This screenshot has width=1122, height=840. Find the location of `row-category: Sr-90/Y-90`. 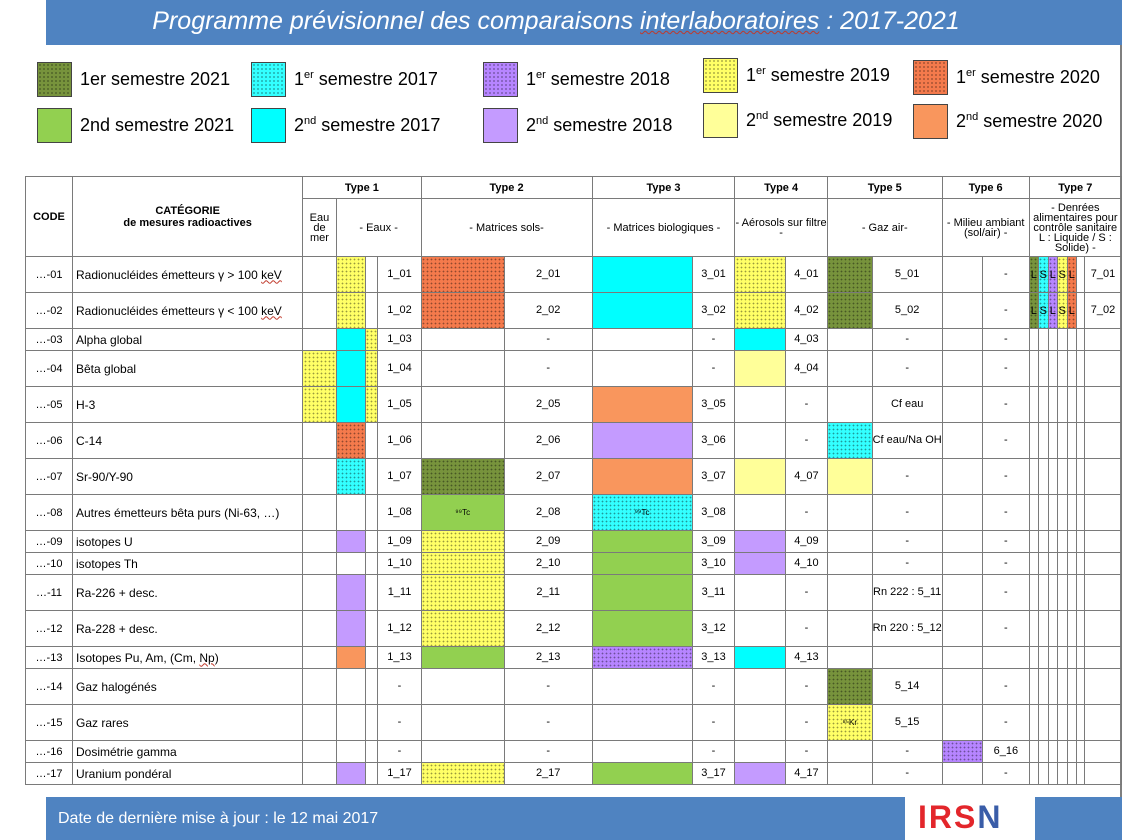

row-category: Sr-90/Y-90 is located at coordinates (187, 476).